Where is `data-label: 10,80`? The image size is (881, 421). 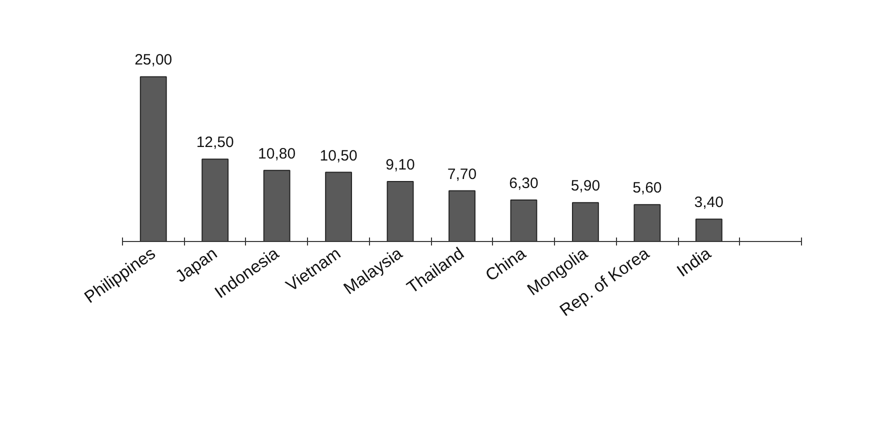 data-label: 10,80 is located at coordinates (277, 153).